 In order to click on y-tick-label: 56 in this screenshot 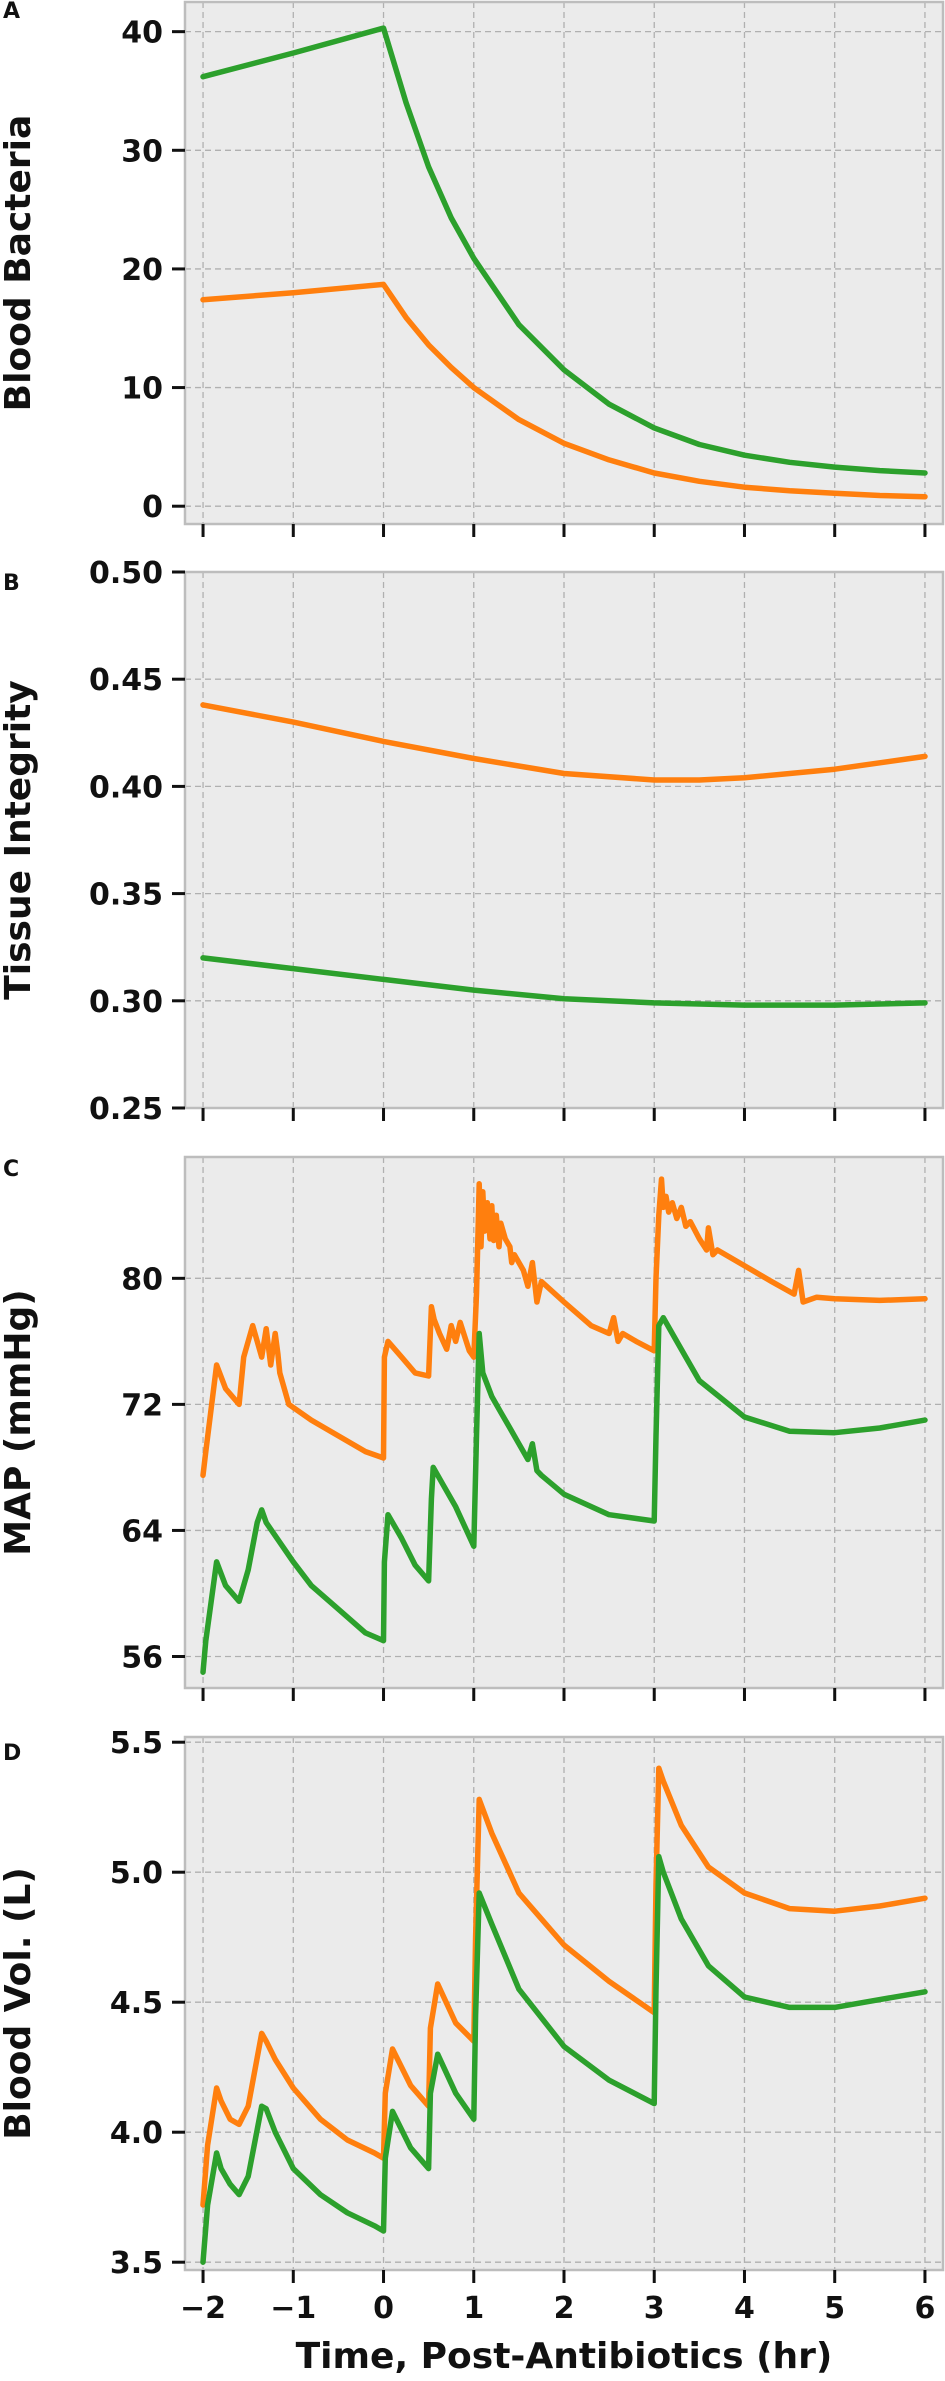, I will do `click(142, 1657)`.